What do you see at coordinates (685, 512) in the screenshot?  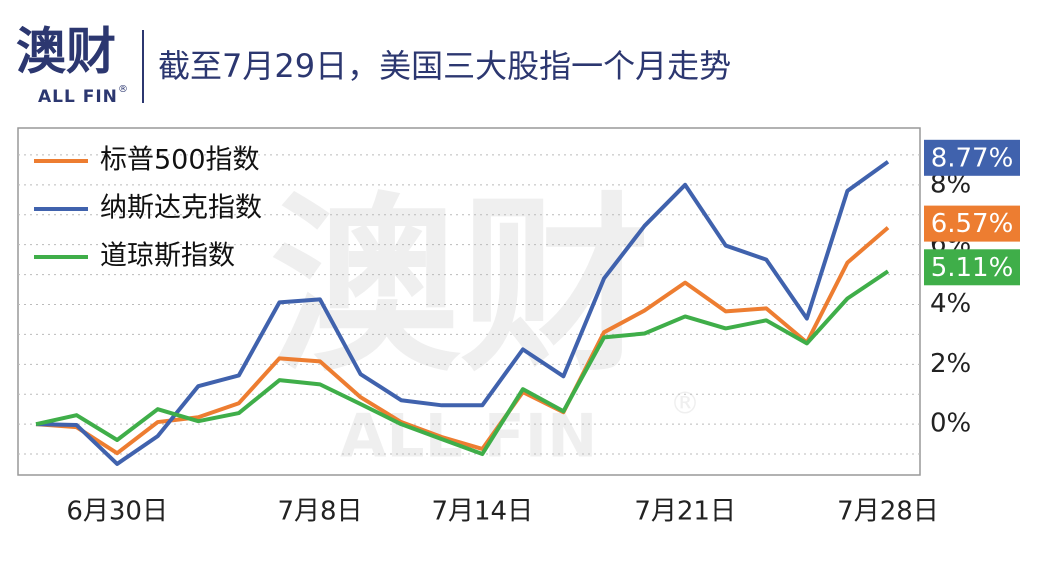 I see `x-tick-label: 7月21日` at bounding box center [685, 512].